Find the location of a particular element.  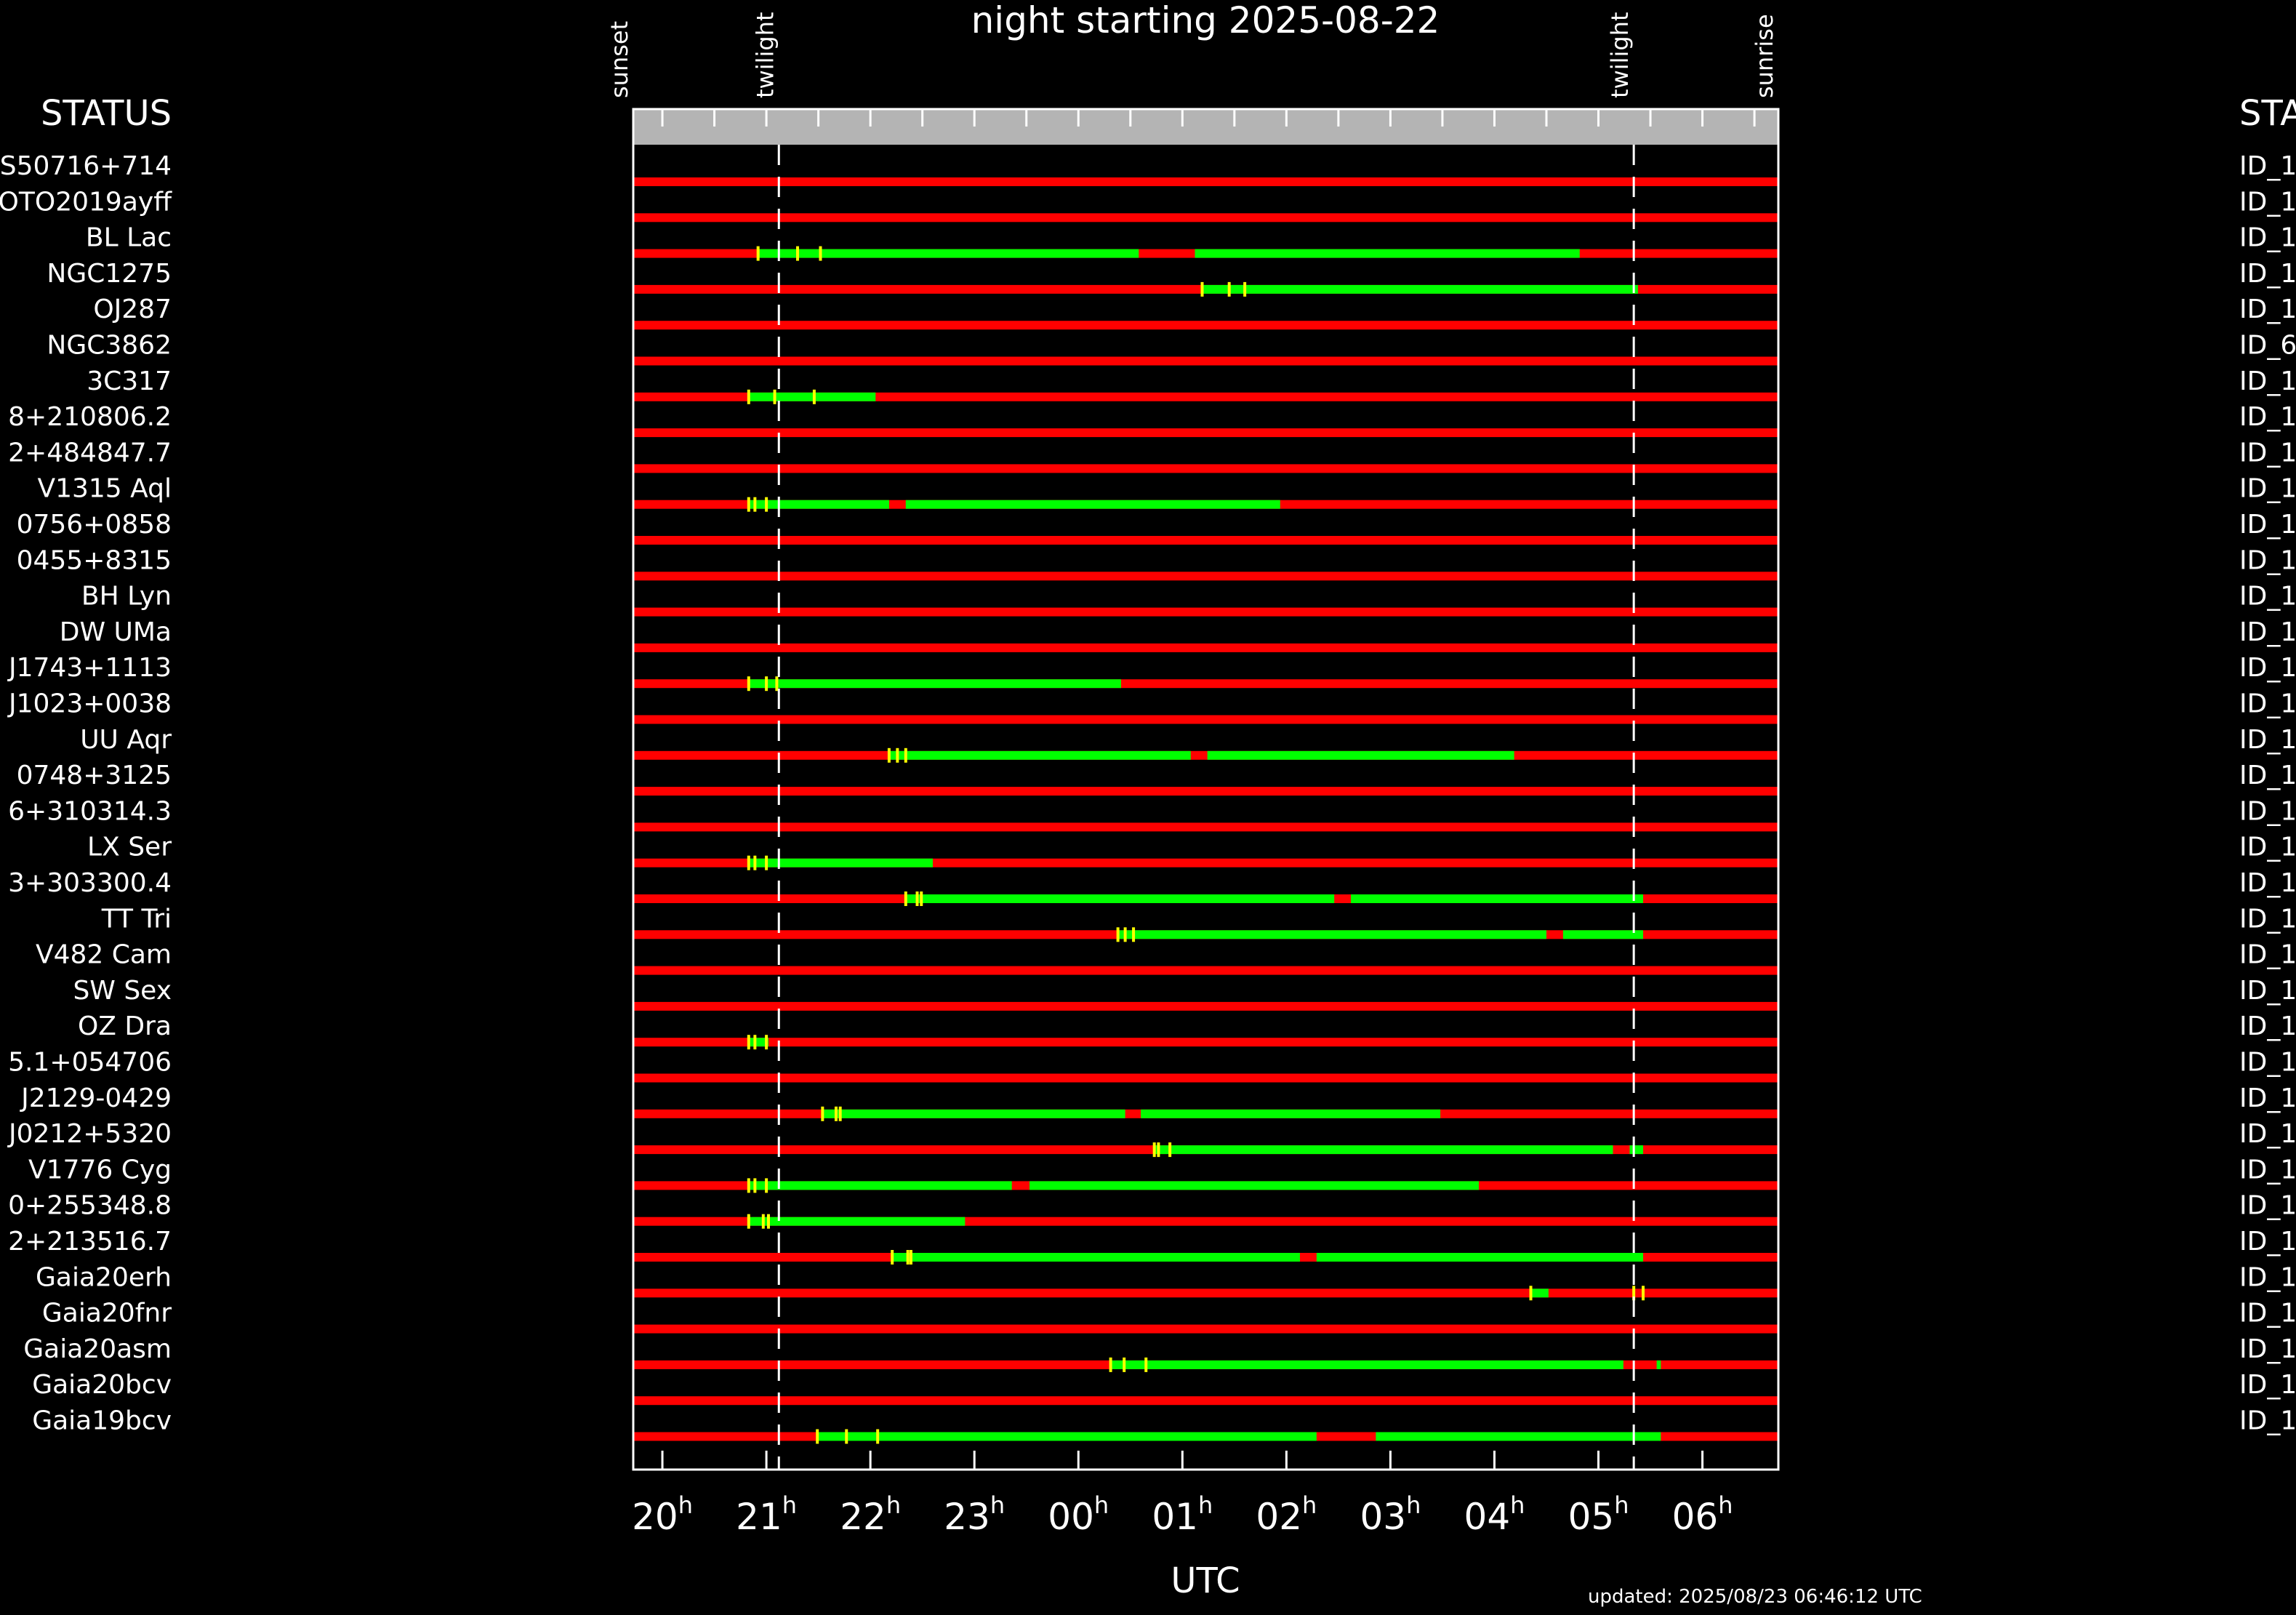

chart-title: night starting 2025-08-22 is located at coordinates (1205, 20).